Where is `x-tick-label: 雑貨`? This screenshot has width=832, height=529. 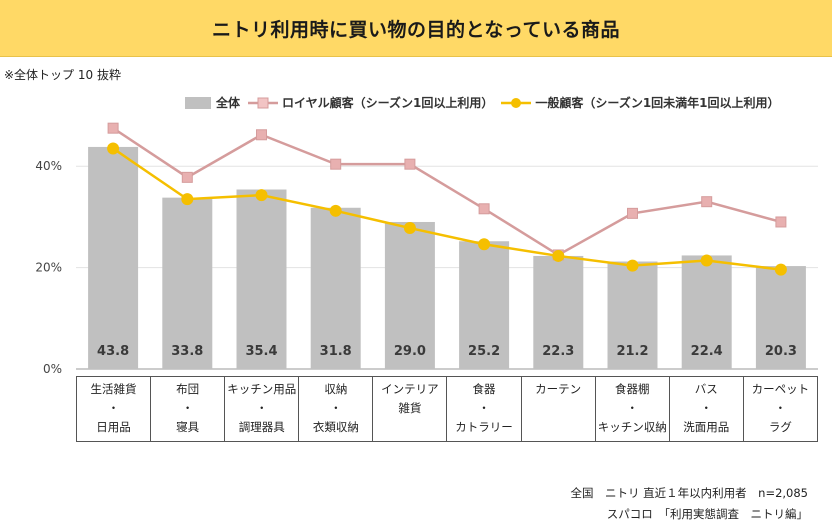 x-tick-label: 雑貨 is located at coordinates (410, 408).